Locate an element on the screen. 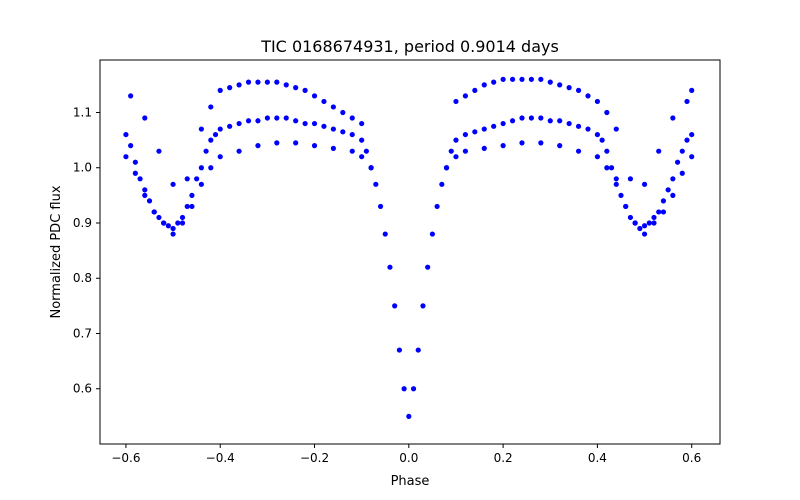  x-tick-label: 0.0 is located at coordinates (408, 458).